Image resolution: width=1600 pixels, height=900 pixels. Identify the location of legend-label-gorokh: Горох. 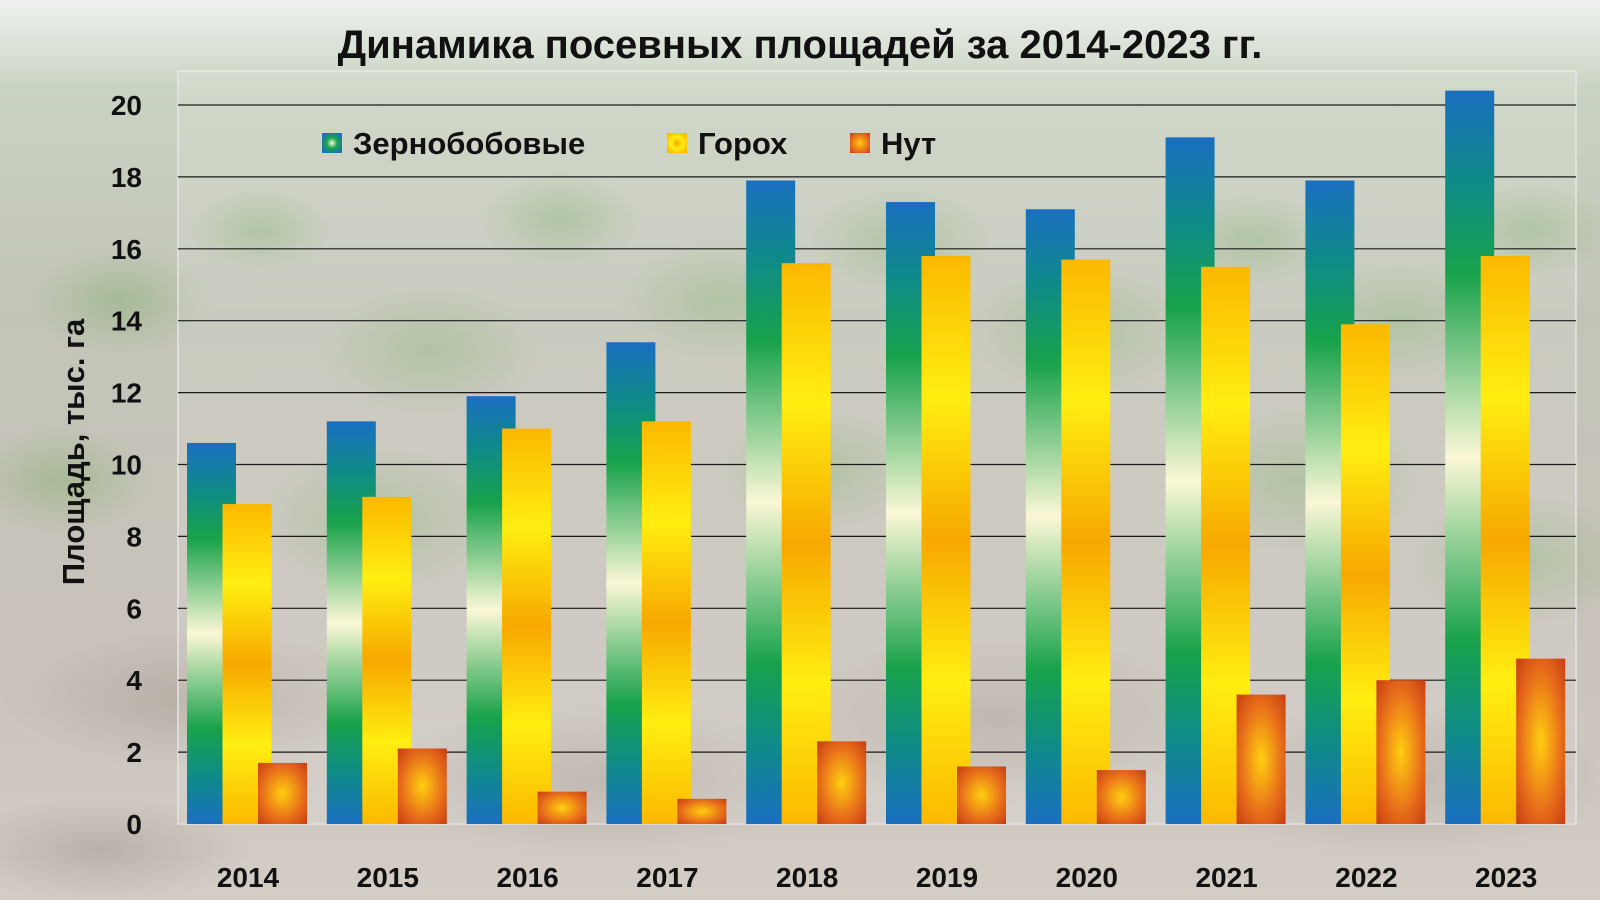
(743, 143).